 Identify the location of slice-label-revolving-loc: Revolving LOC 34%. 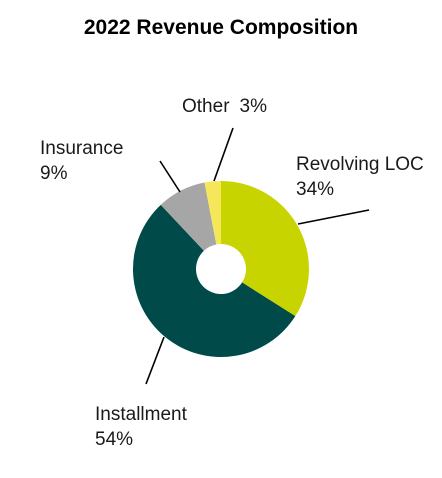
(360, 177).